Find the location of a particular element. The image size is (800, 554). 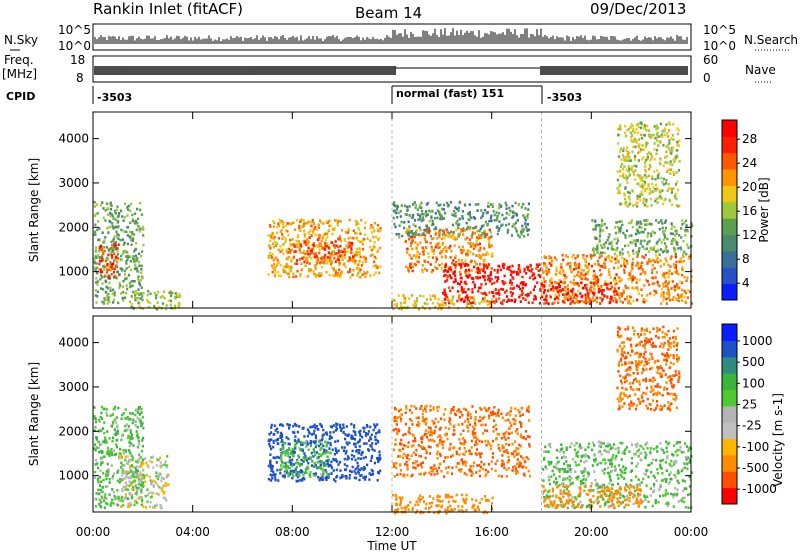

nave-label: Nave is located at coordinates (760, 70).